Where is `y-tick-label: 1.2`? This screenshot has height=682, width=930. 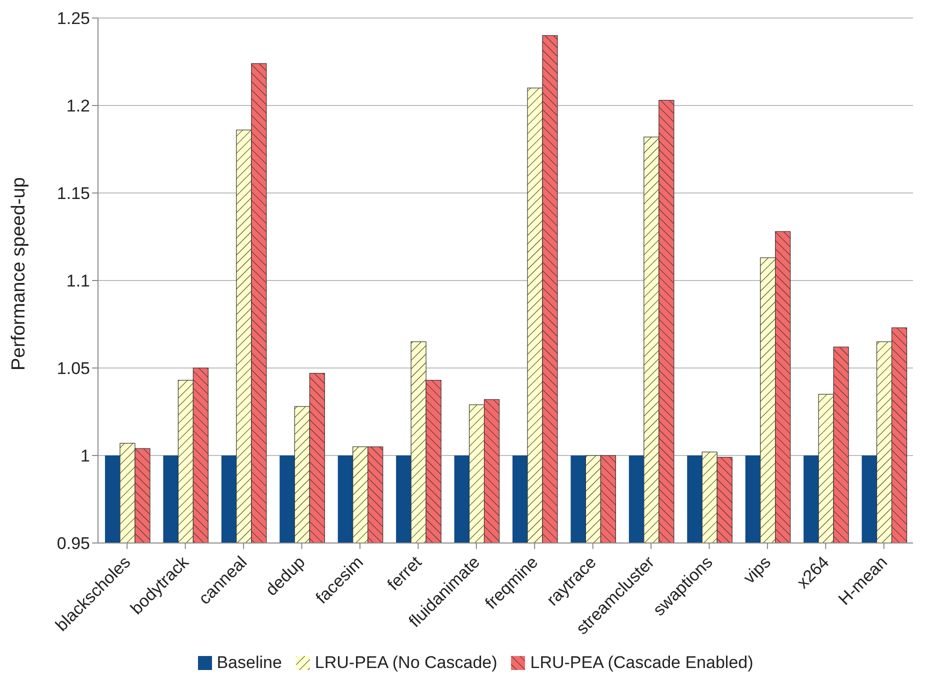 y-tick-label: 1.2 is located at coordinates (78, 106).